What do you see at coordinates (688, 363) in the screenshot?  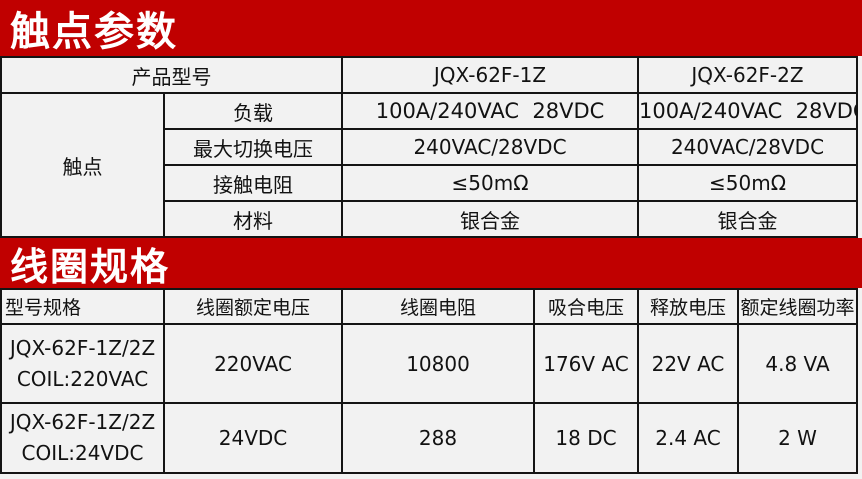 I see `release-220vac-cell: 22V AC` at bounding box center [688, 363].